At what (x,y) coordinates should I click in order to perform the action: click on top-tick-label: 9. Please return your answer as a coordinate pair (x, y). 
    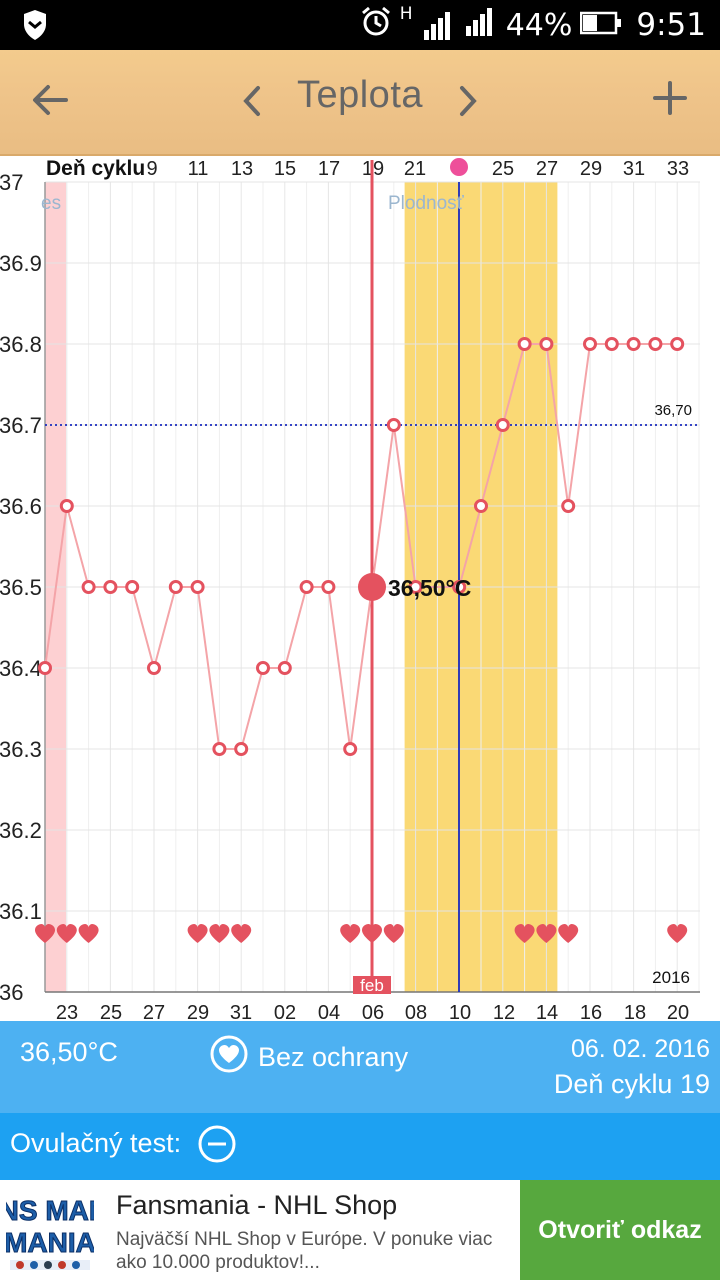
    Looking at the image, I should click on (151, 169).